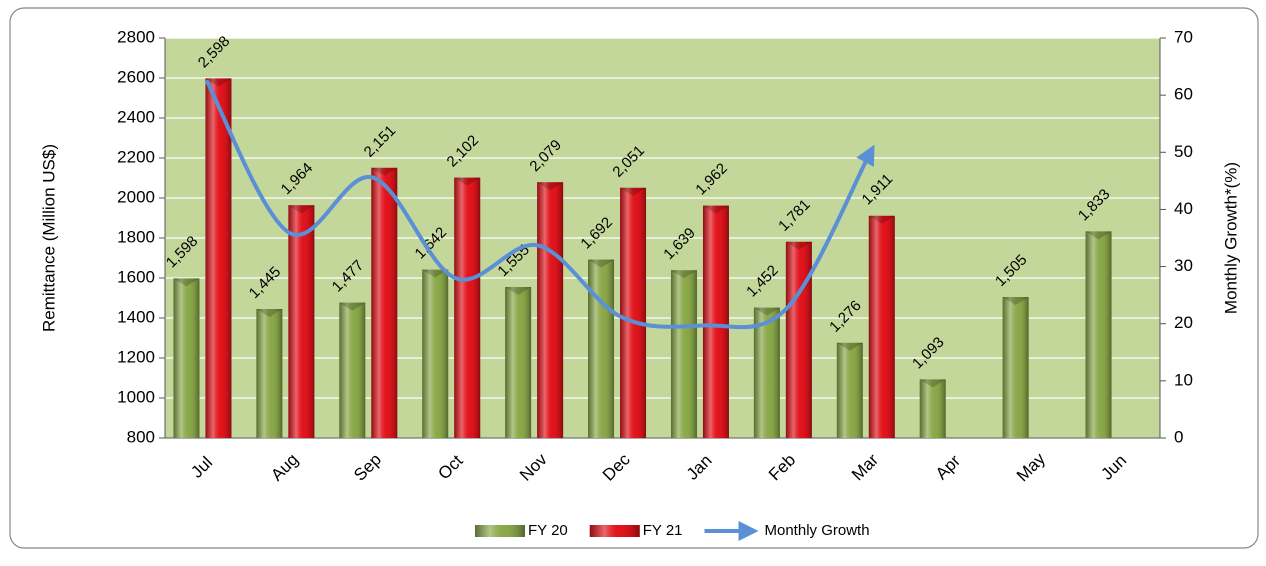  What do you see at coordinates (136, 356) in the screenshot?
I see `y-tick-label: 1200` at bounding box center [136, 356].